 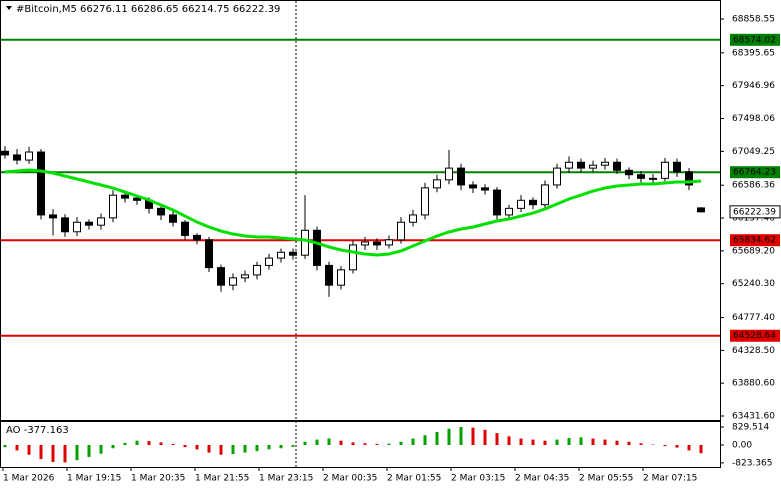 I want to click on x-tick-label: 1 Mar 19:15, so click(x=94, y=479).